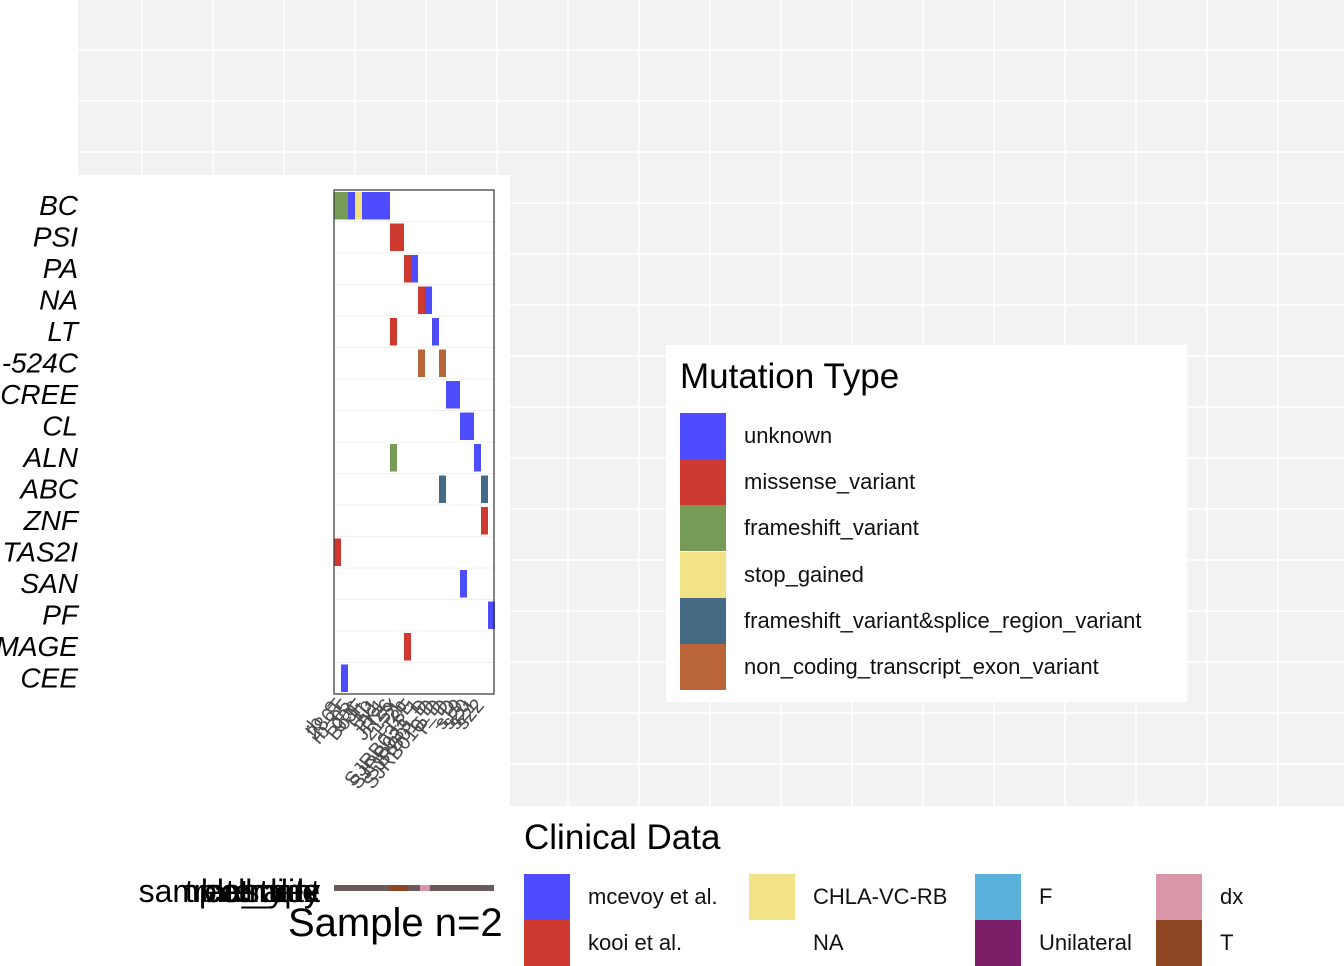 This screenshot has width=1344, height=966. Describe the element at coordinates (40, 362) in the screenshot. I see `gene-label: -524C` at that location.